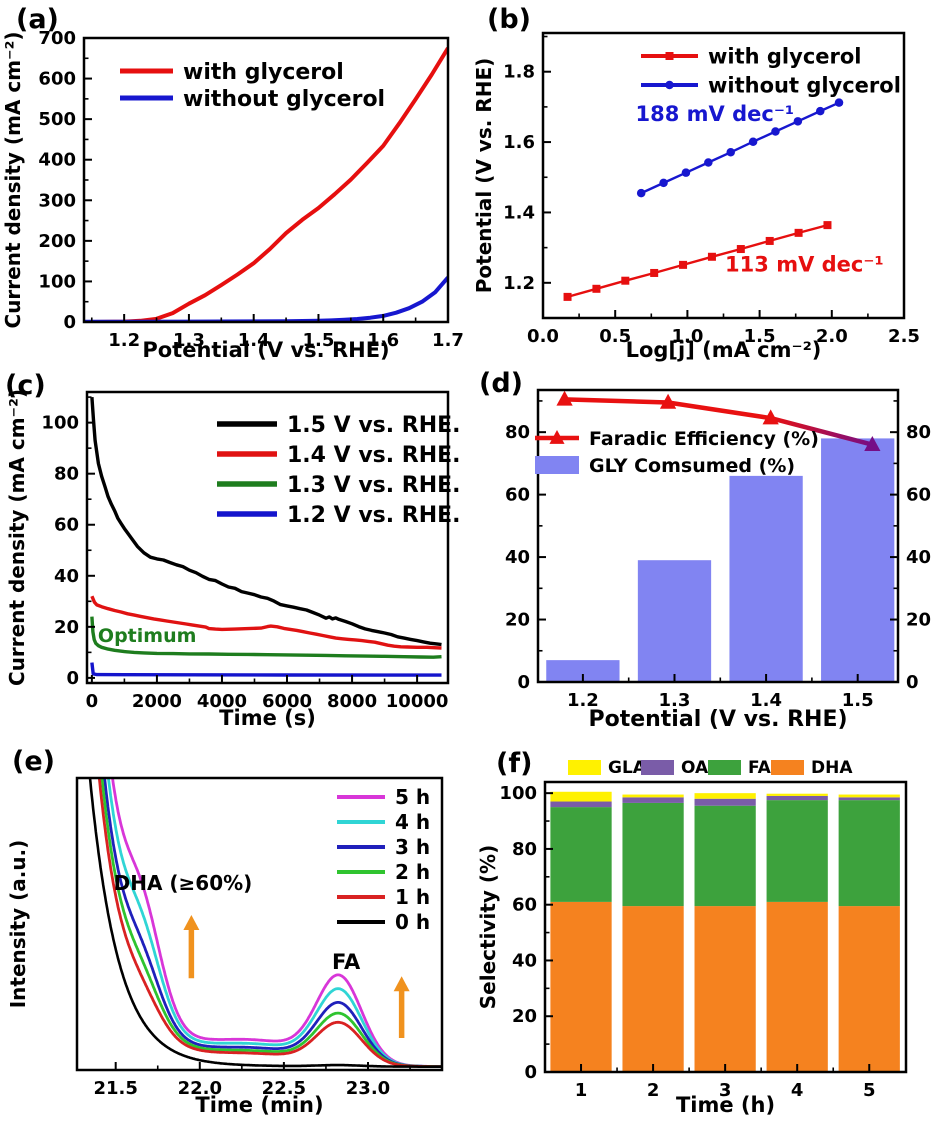  I want to click on y2-tick-label: 80, so click(918, 432).